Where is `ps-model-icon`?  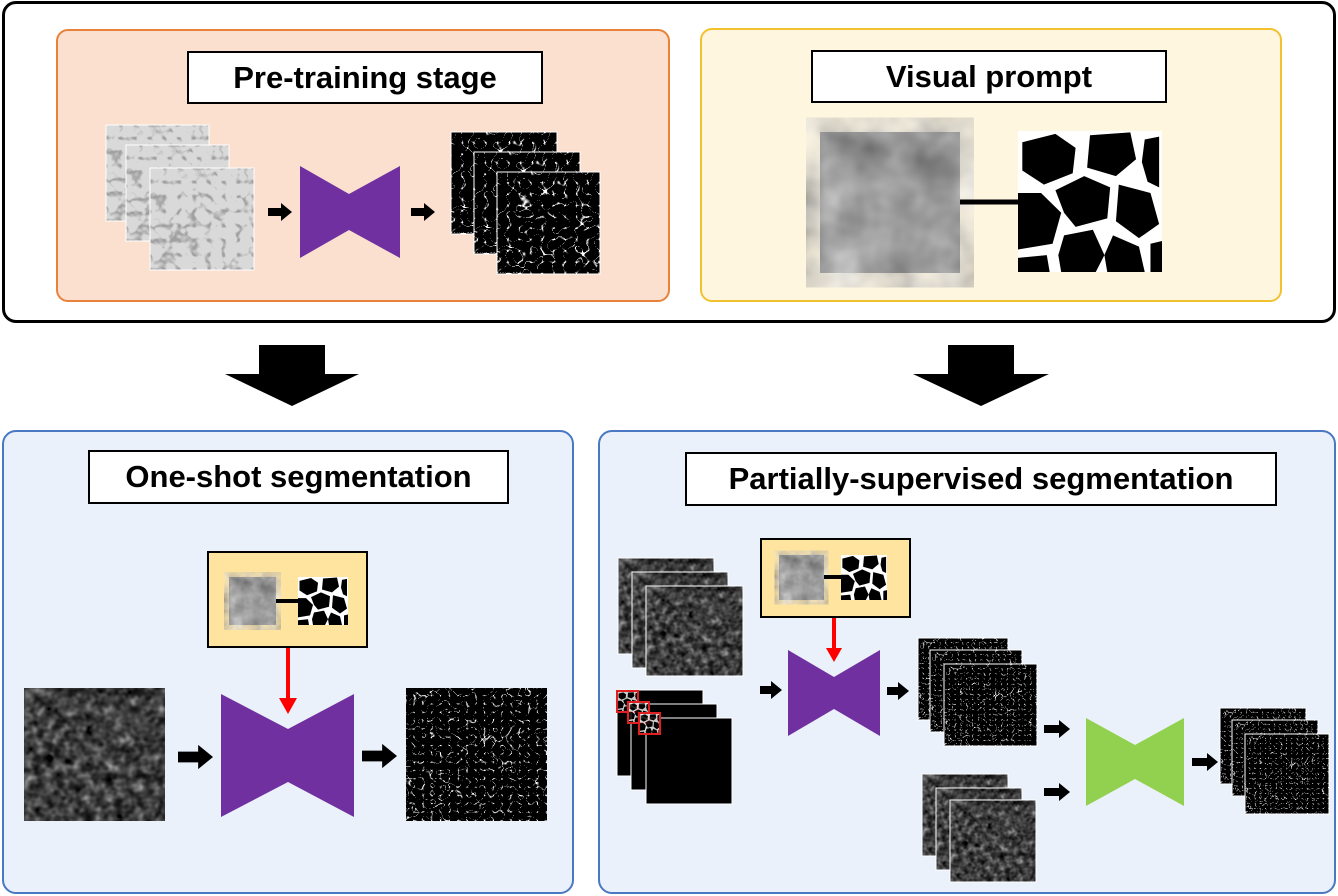
ps-model-icon is located at coordinates (834, 693).